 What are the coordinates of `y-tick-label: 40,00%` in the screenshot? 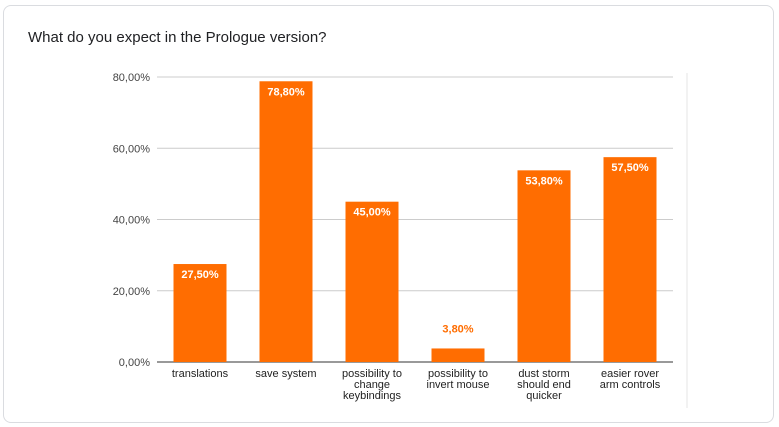 It's located at (132, 221).